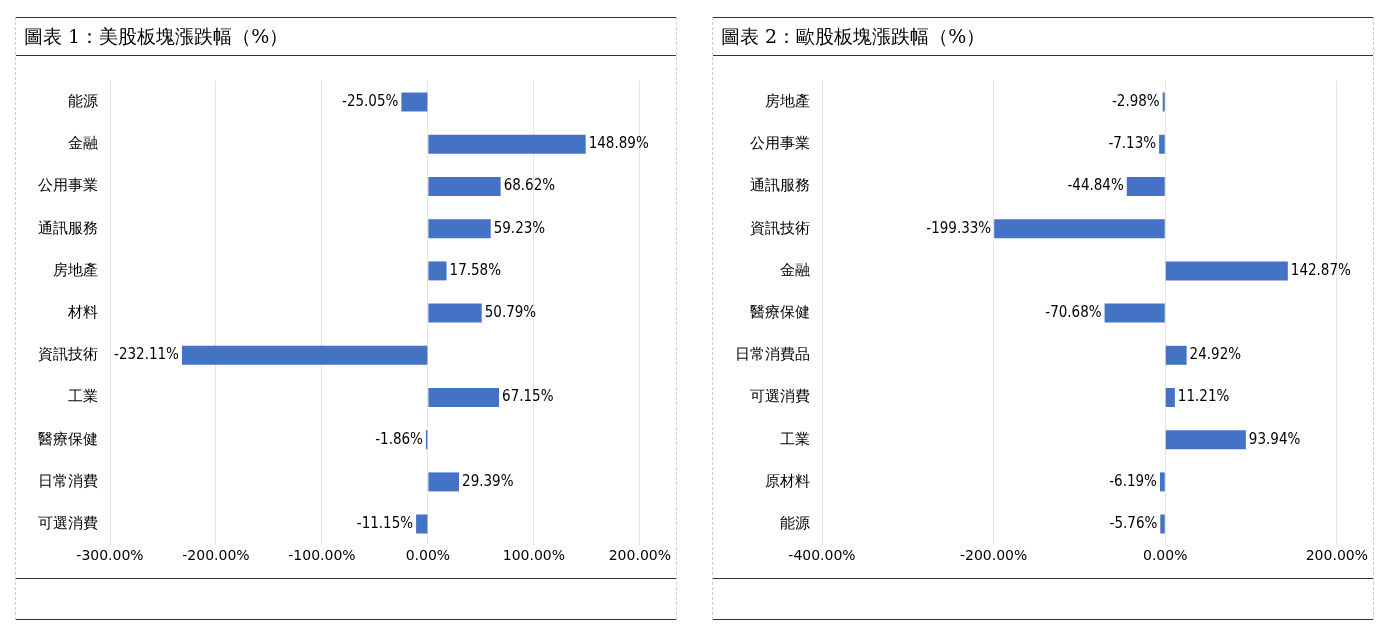 The image size is (1391, 634). I want to click on data-label: 50.79%, so click(510, 311).